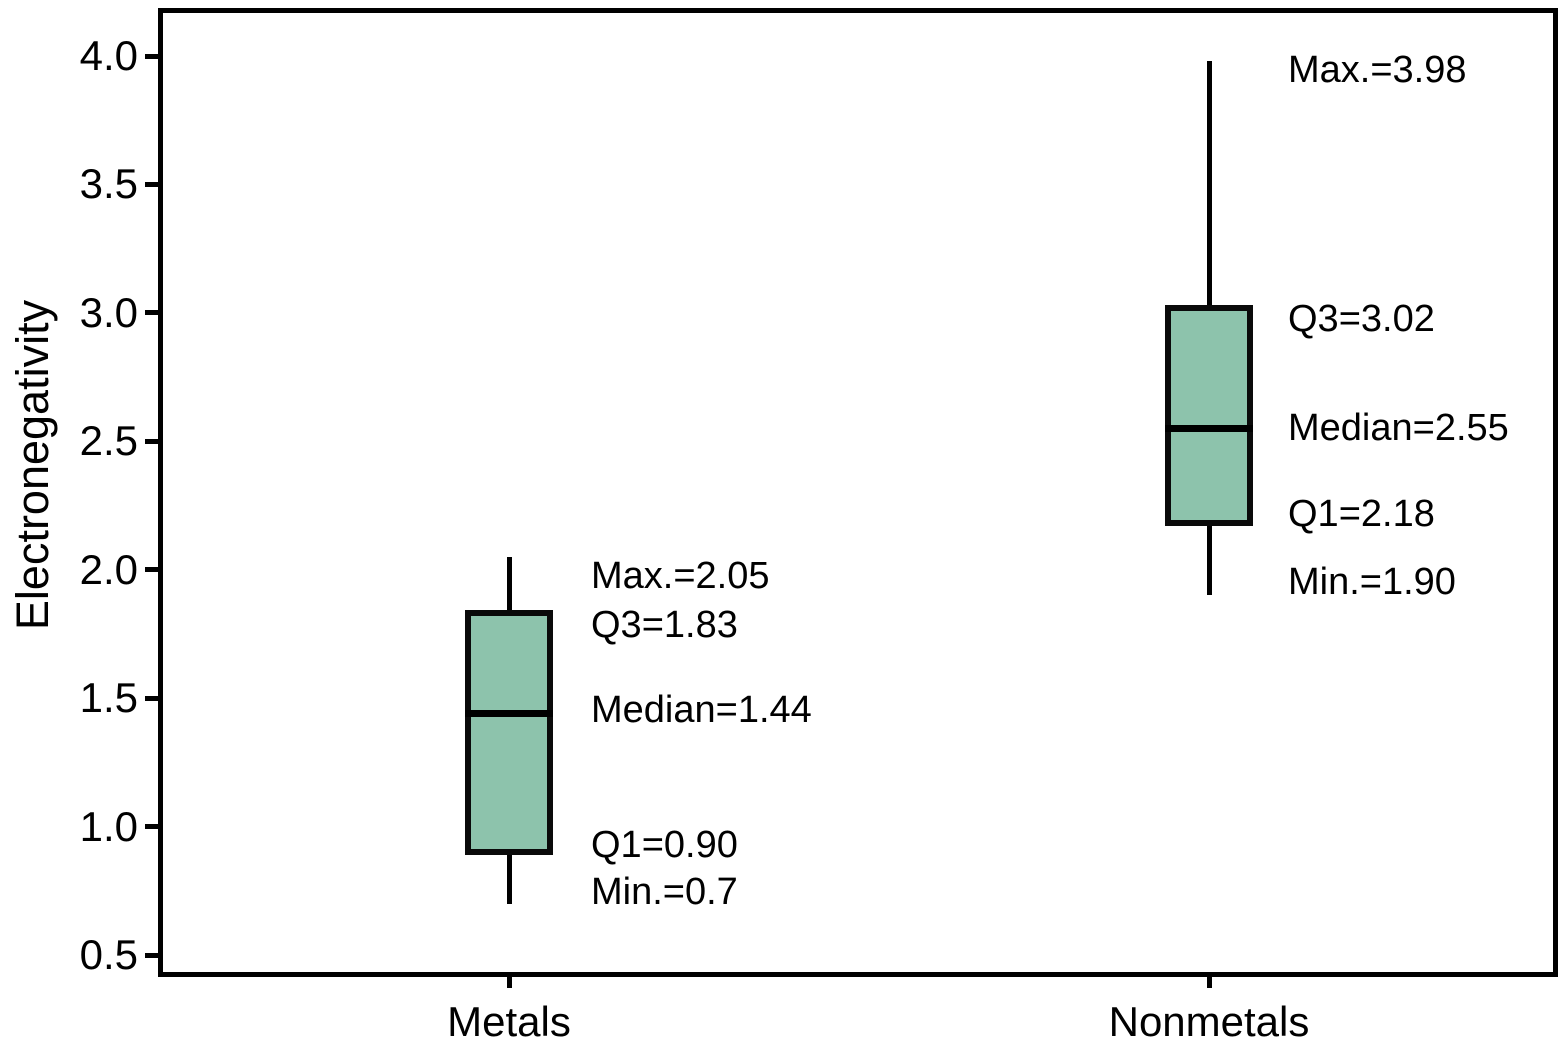  Describe the element at coordinates (664, 845) in the screenshot. I see `stat-label-q1: Q1=0.90` at that location.